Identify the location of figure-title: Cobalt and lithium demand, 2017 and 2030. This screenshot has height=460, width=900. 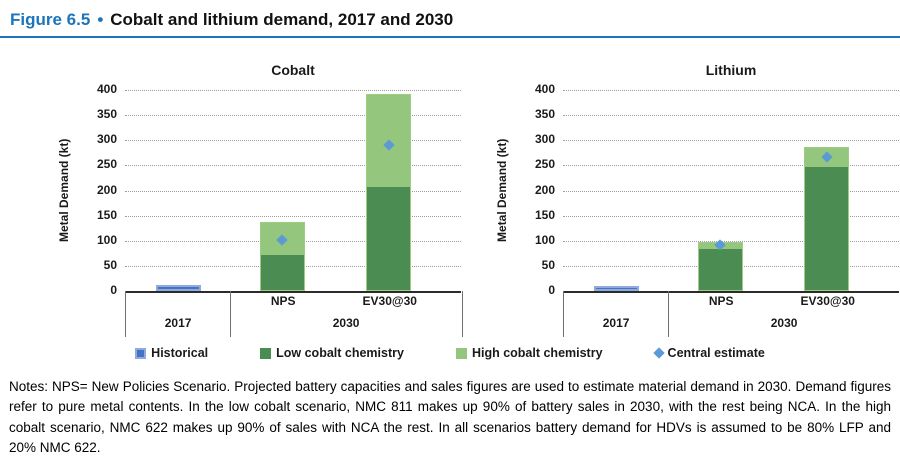
(282, 19).